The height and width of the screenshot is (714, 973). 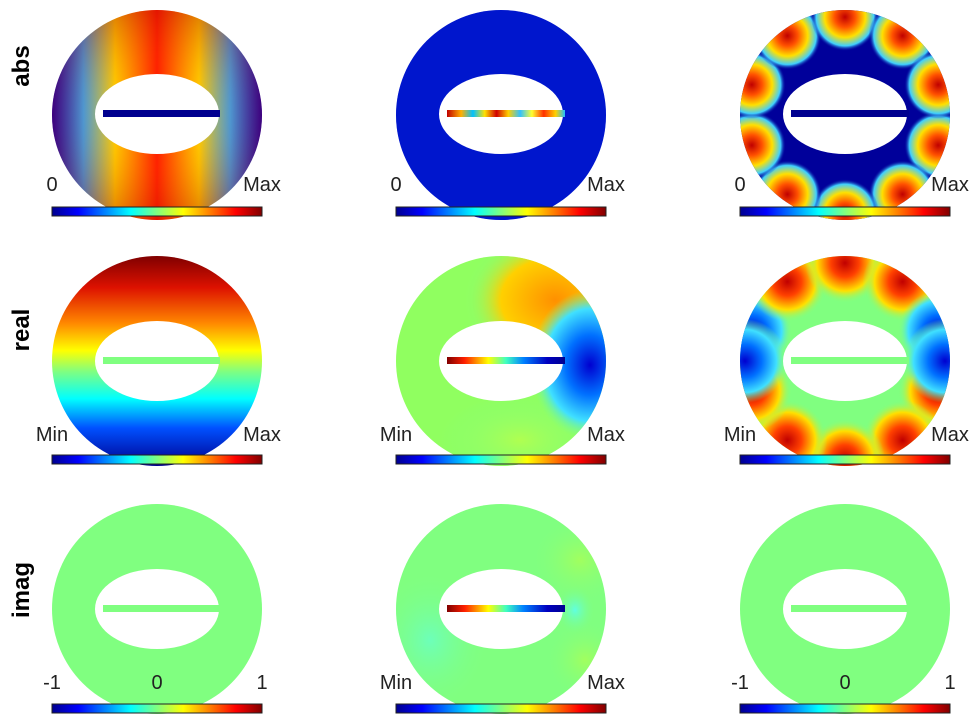 I want to click on panel-abs-col3, so click(x=845, y=115).